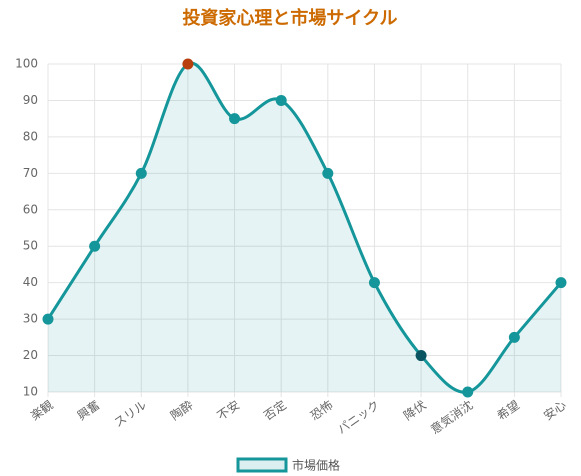 The height and width of the screenshot is (476, 581). I want to click on y-tick-label: 30, so click(30, 319).